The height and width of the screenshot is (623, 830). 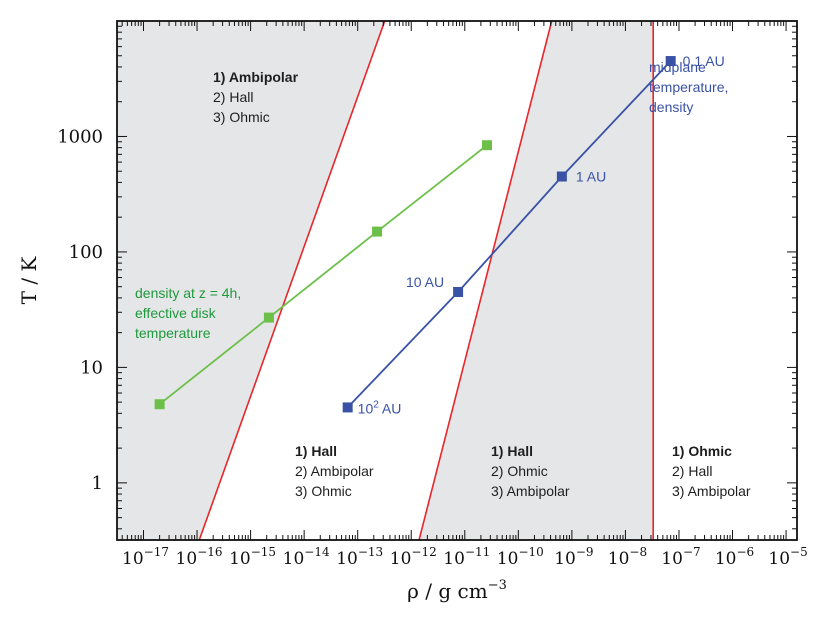 What do you see at coordinates (680, 557) in the screenshot?
I see `x-tick-label: 10⁻⁷` at bounding box center [680, 557].